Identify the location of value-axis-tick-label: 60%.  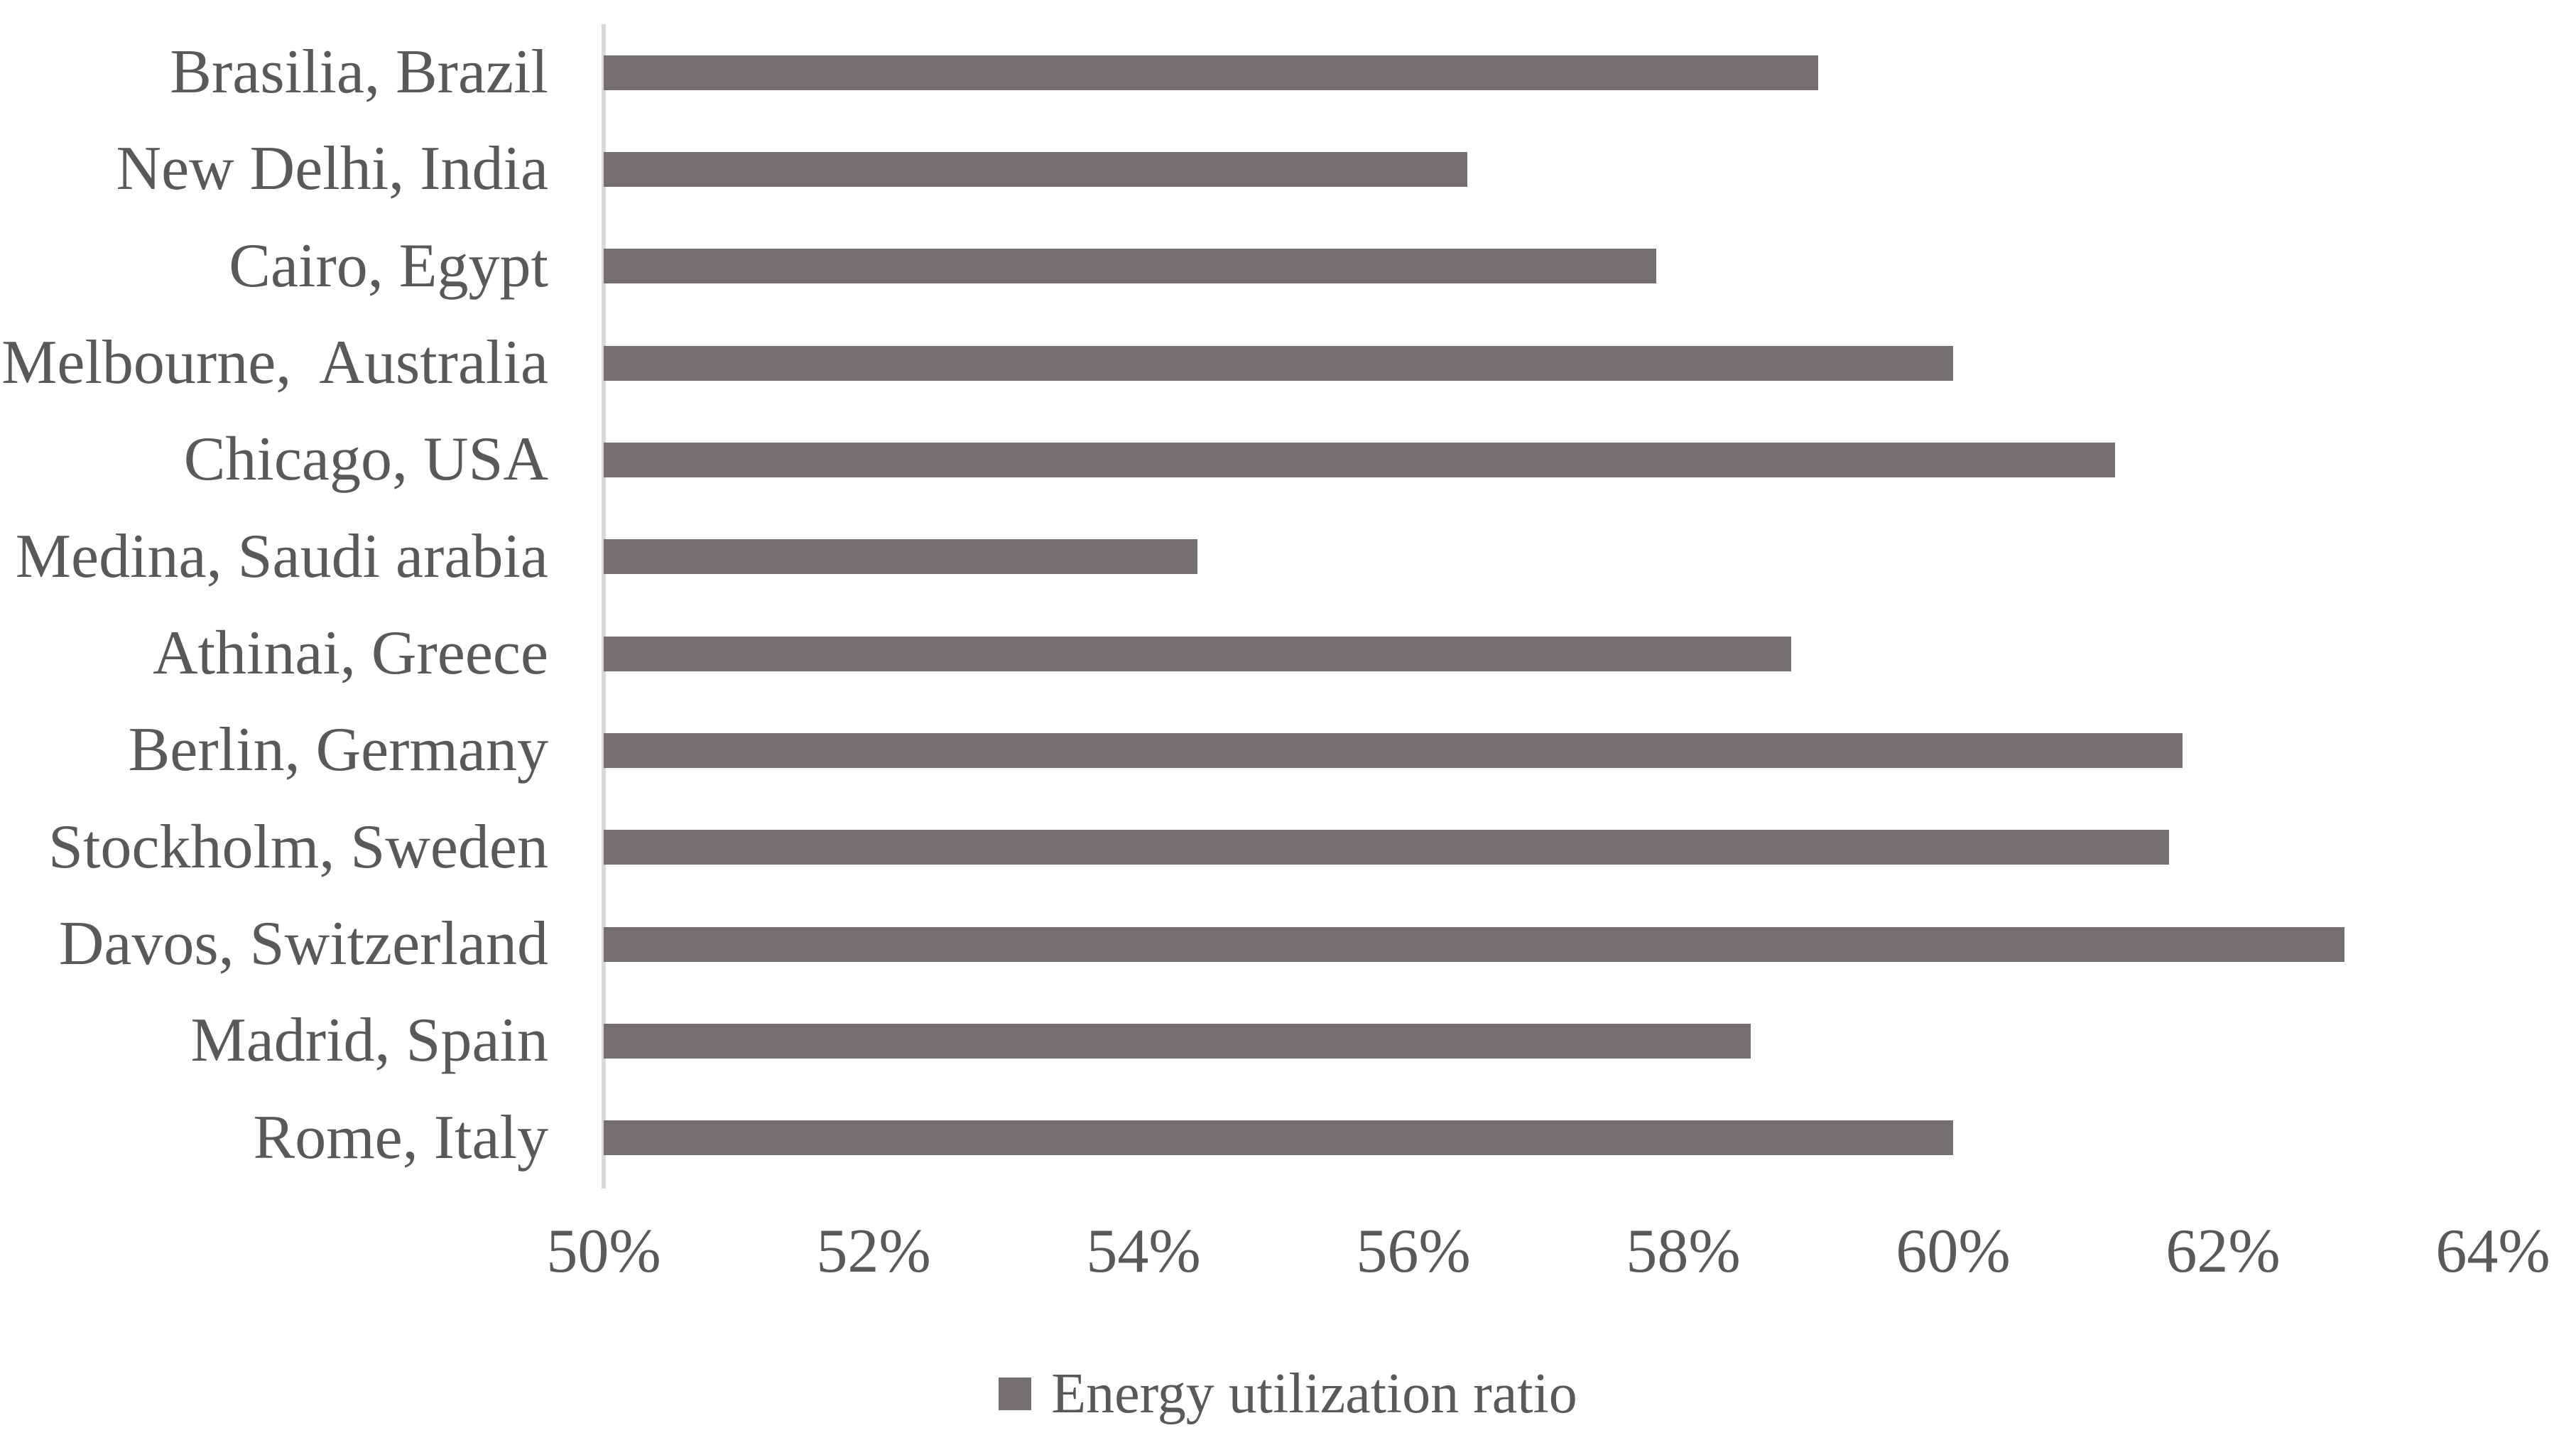
(1954, 1251).